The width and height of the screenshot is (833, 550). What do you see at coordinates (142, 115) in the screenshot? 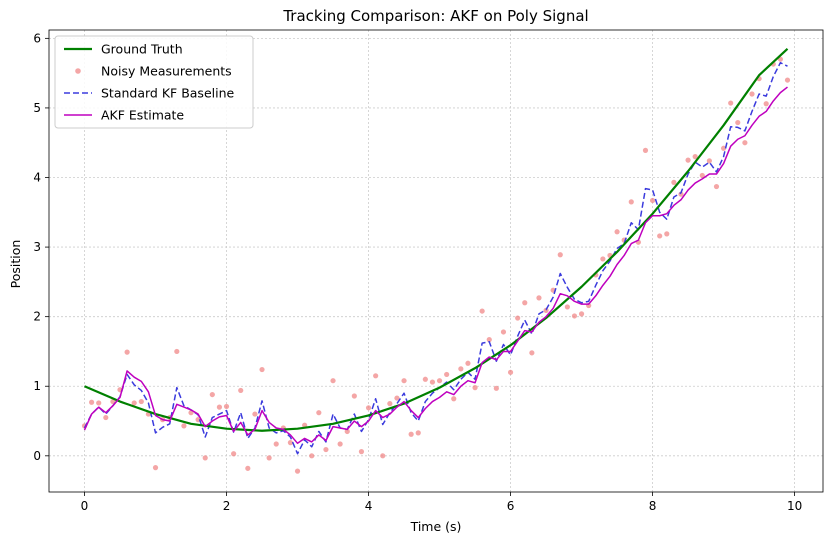
I see `legend-label: AKF Estimate` at bounding box center [142, 115].